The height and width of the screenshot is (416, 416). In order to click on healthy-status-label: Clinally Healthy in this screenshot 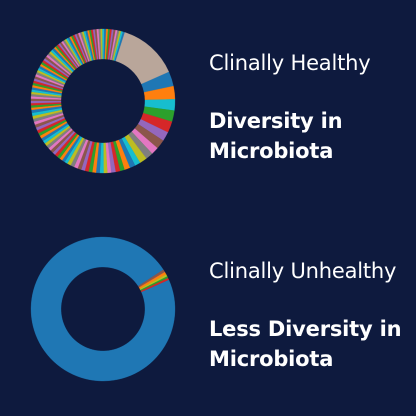, I will do `click(290, 63)`.